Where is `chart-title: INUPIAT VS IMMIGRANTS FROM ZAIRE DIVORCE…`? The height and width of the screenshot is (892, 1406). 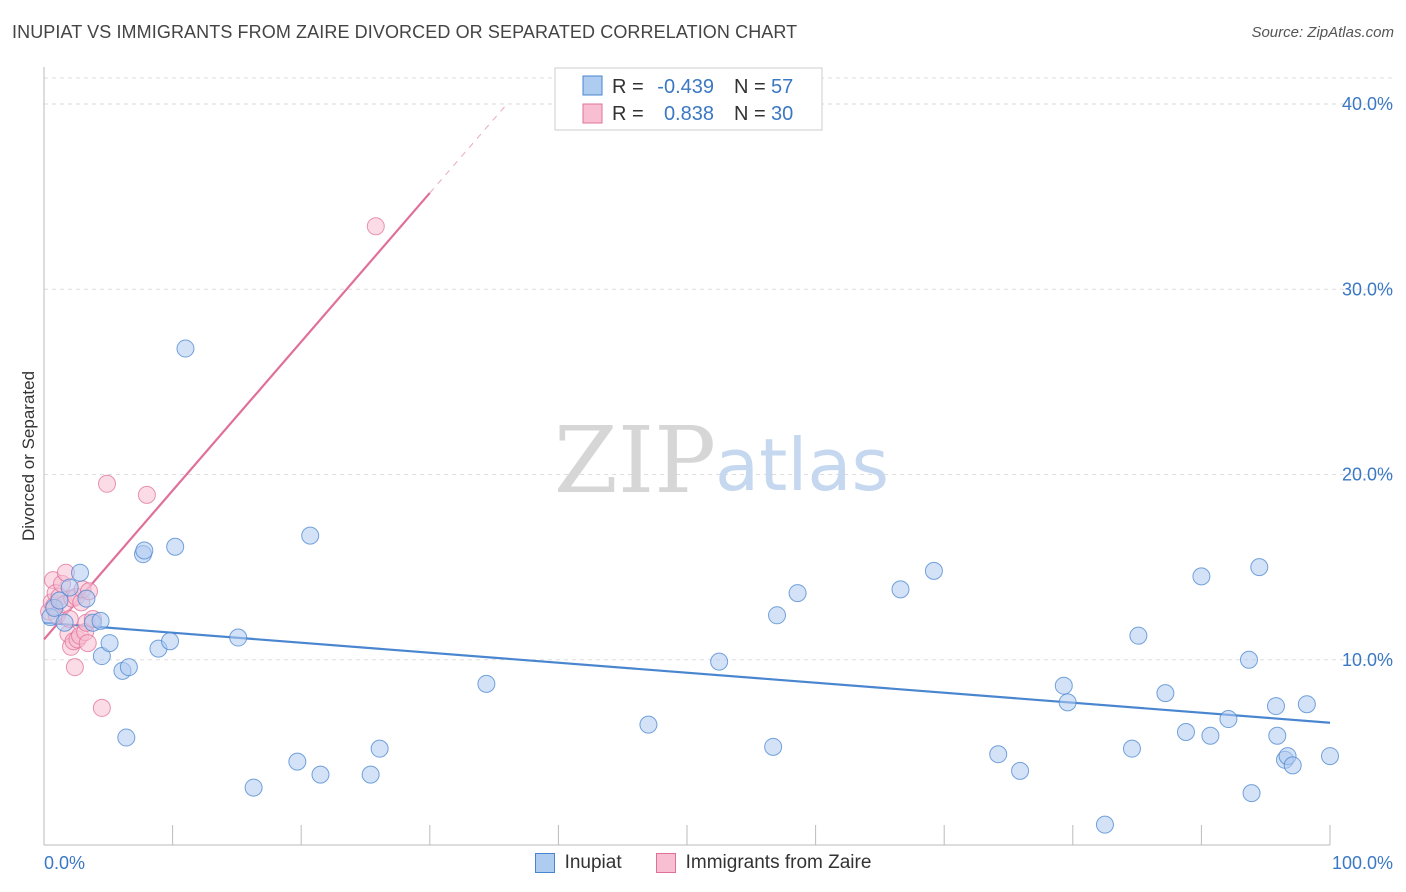
chart-title: INUPIAT VS IMMIGRANTS FROM ZAIRE DIVORCE… is located at coordinates (405, 32).